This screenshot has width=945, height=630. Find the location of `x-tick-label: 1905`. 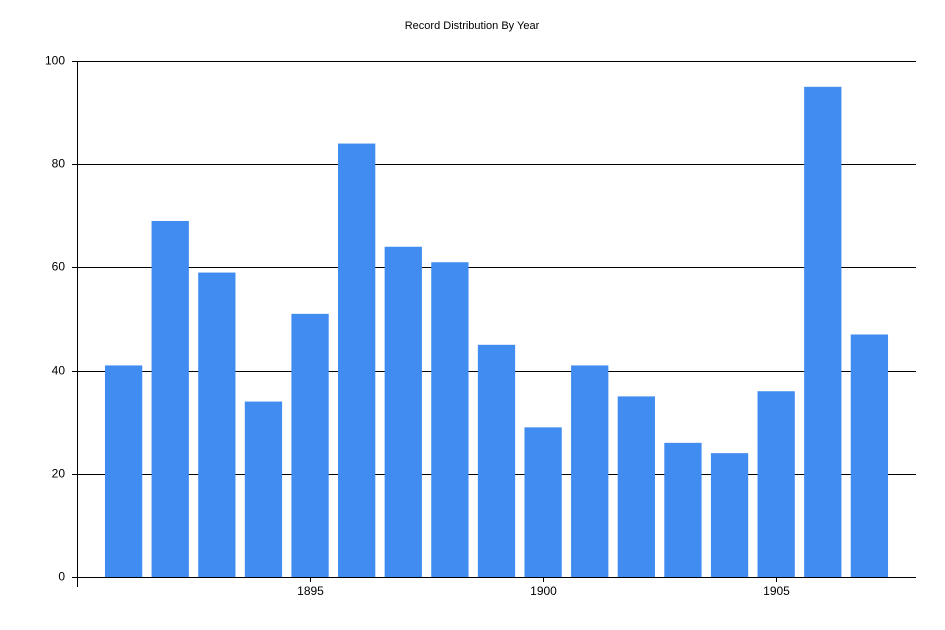

x-tick-label: 1905 is located at coordinates (776, 591).